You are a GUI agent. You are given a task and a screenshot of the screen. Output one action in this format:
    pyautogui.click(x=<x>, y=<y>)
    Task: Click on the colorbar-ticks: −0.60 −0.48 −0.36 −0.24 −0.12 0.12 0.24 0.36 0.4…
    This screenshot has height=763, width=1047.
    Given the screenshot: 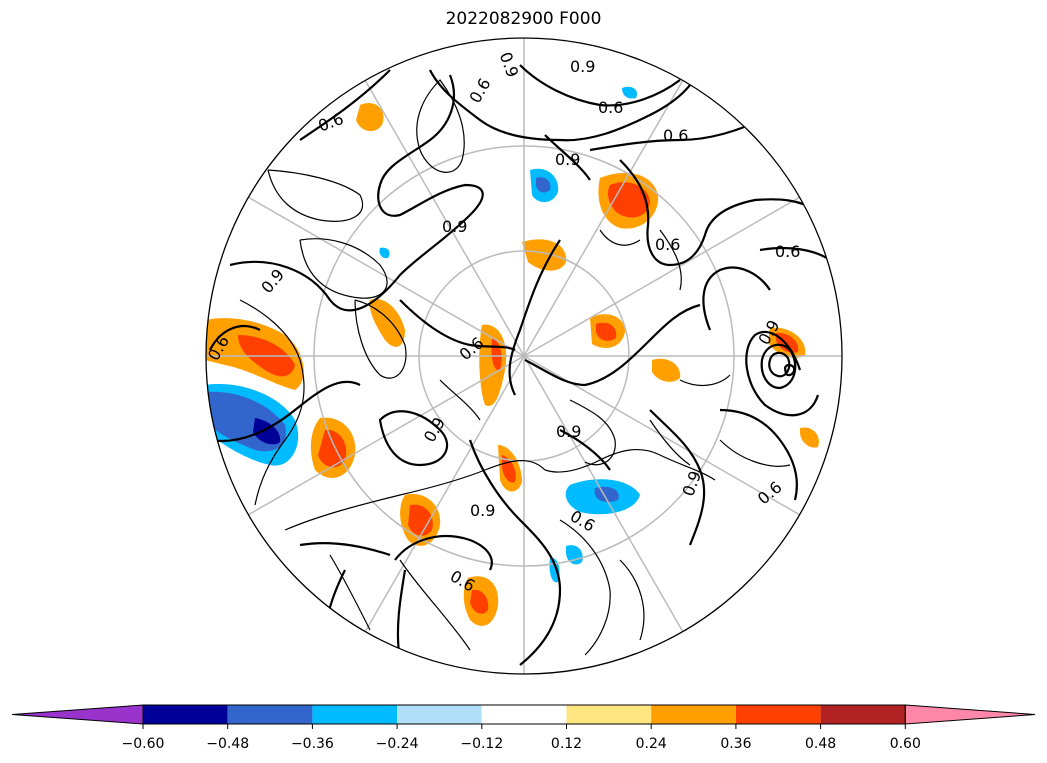 What is the action you would take?
    pyautogui.click(x=521, y=738)
    